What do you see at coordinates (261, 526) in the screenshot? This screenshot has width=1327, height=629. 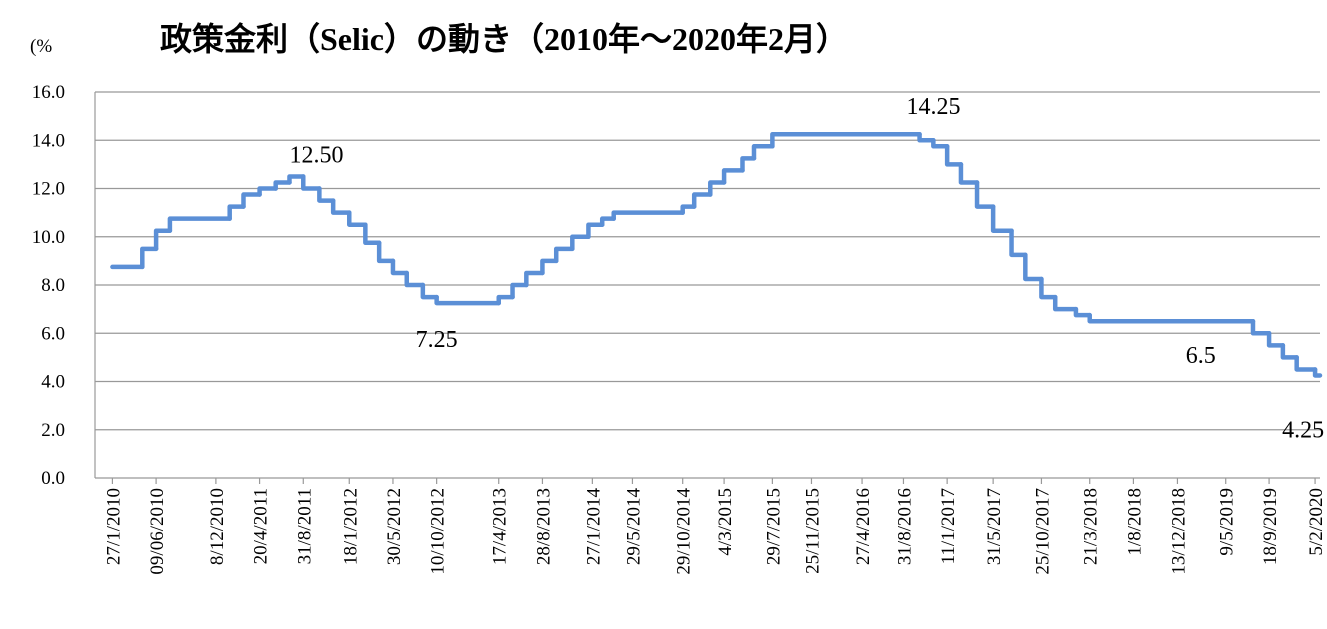 I see `x-tick-label: 20/4/2011` at bounding box center [261, 526].